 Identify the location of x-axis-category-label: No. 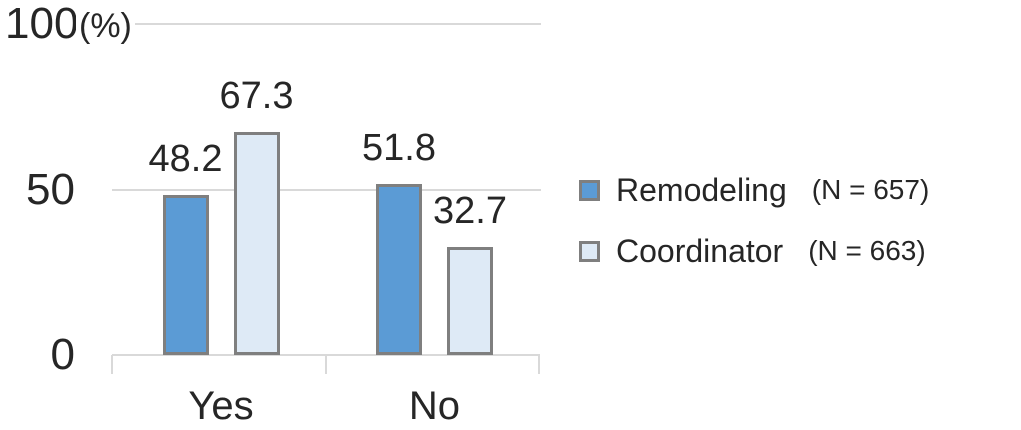
(434, 406).